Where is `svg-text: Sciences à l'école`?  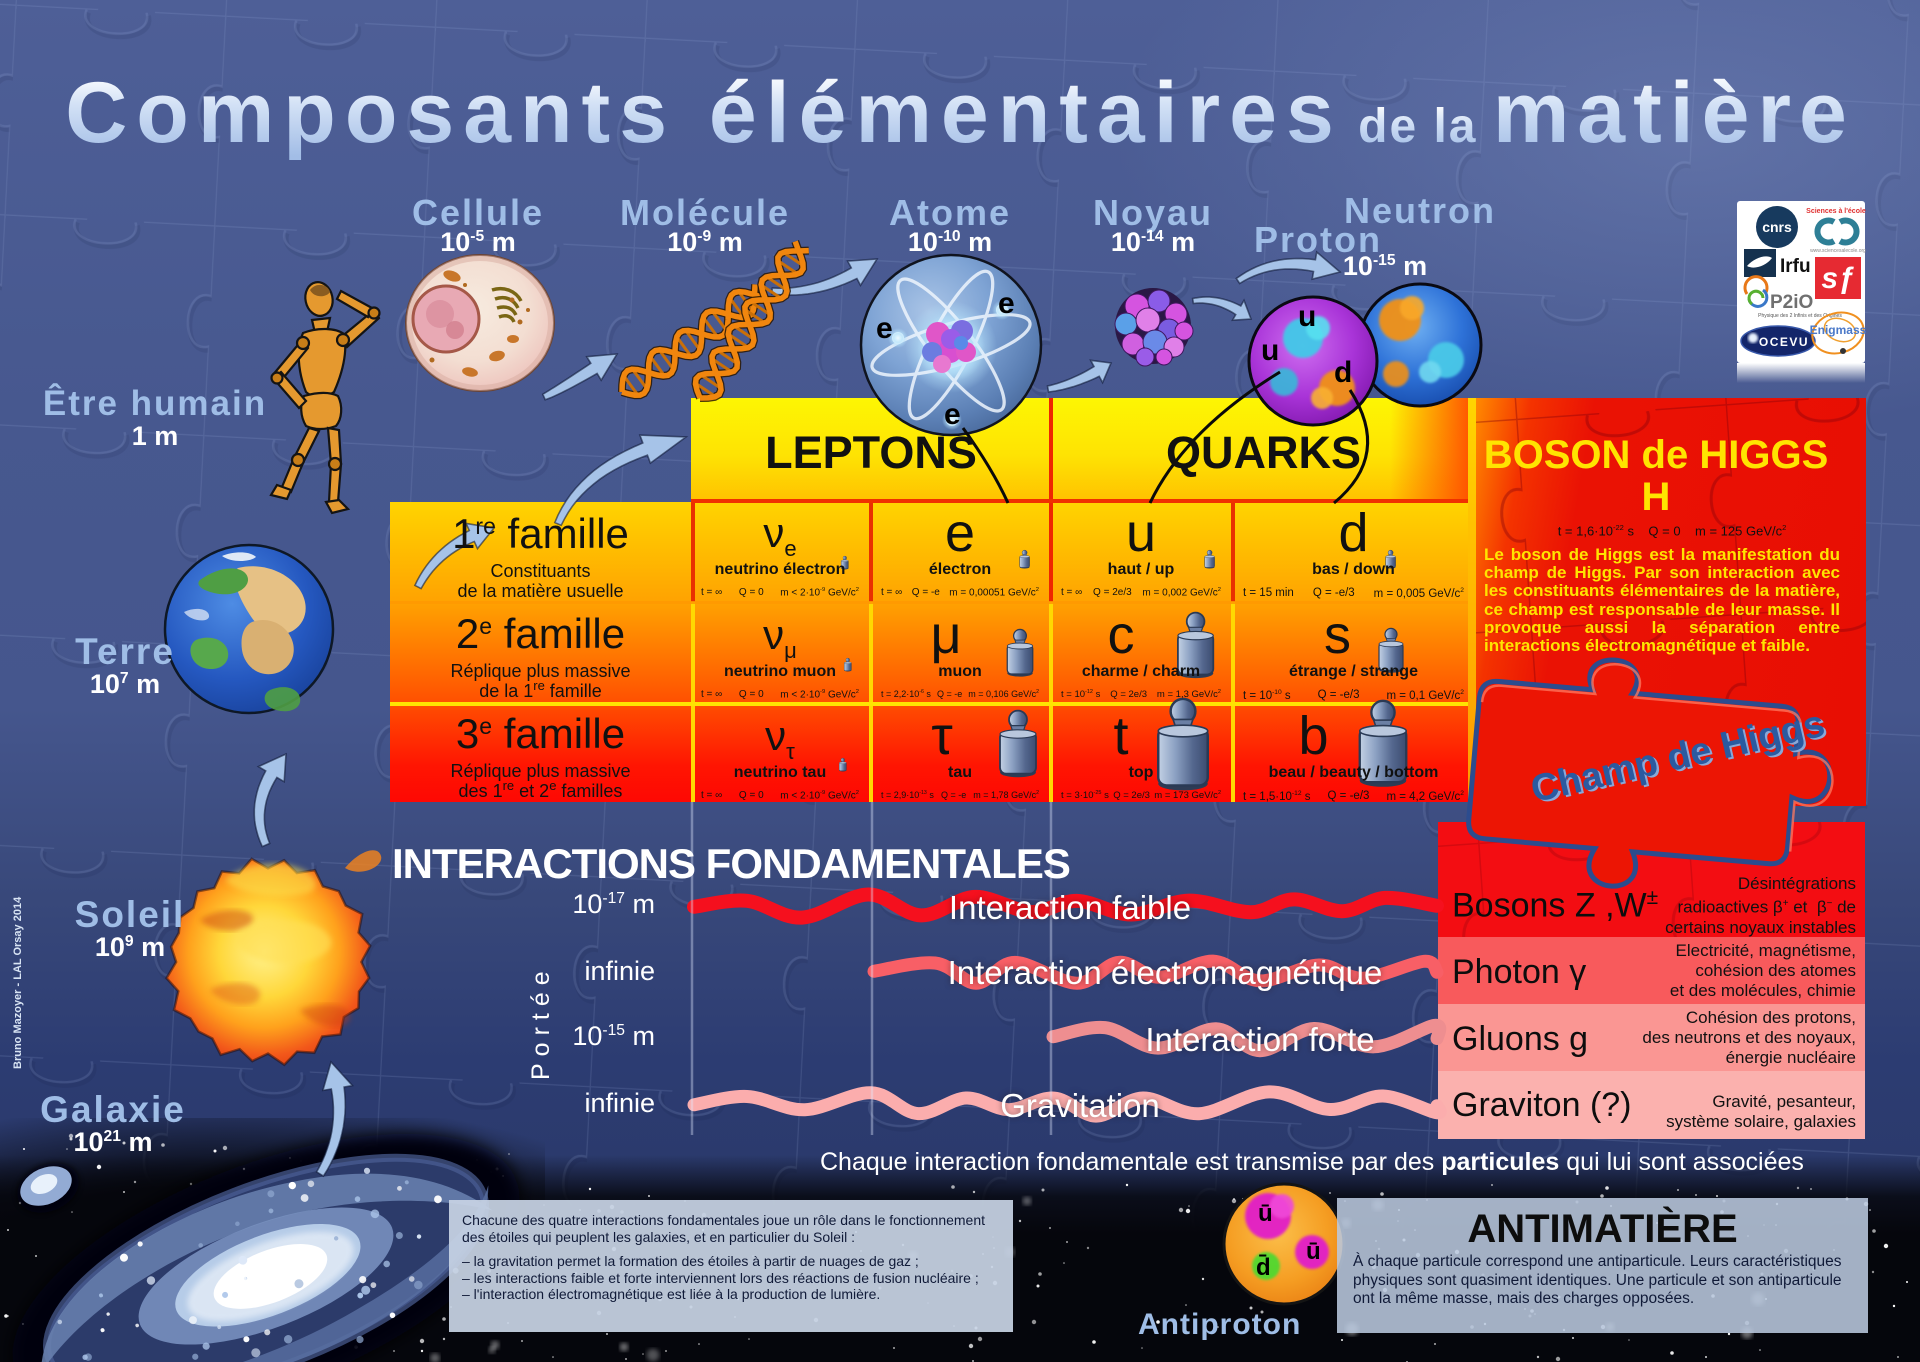 svg-text: Sciences à l'école is located at coordinates (1836, 211).